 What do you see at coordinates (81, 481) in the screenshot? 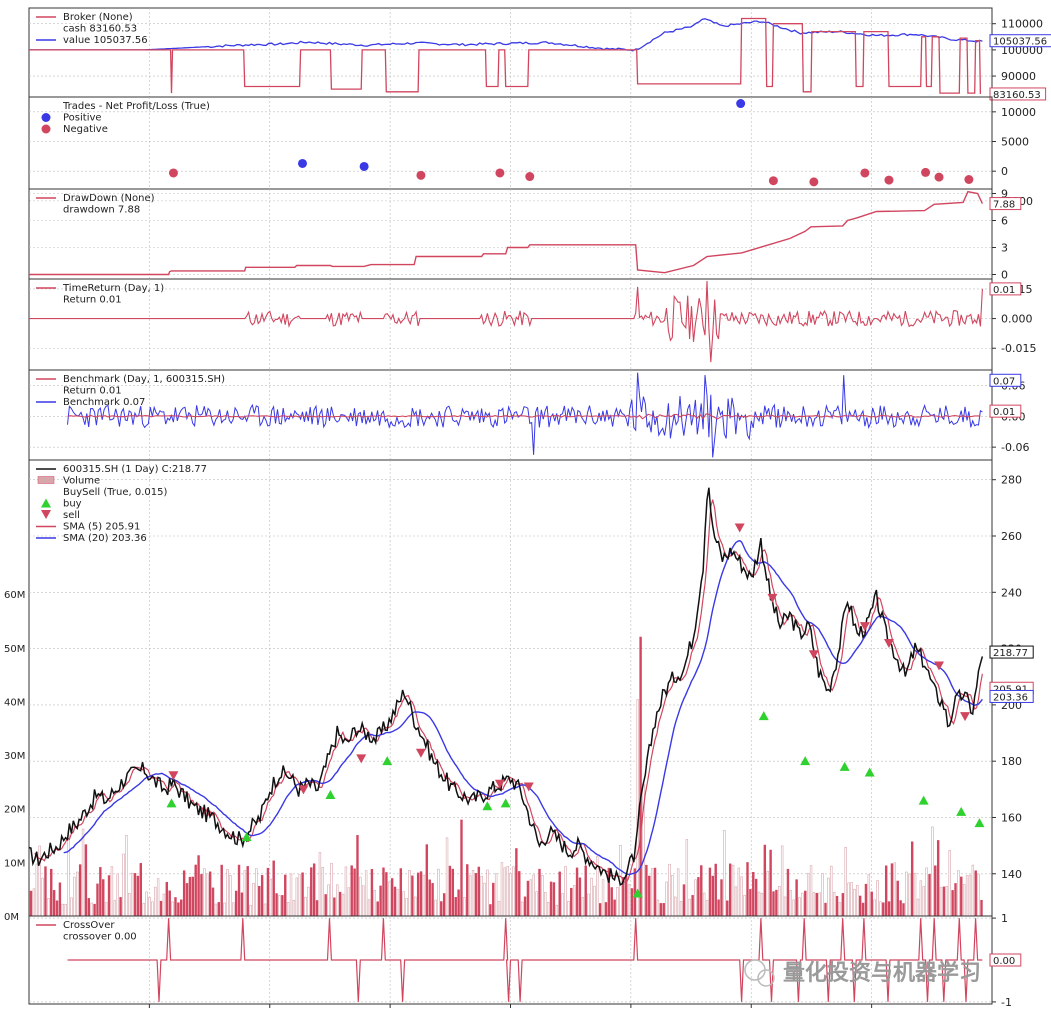
I see `legend-label: Volume` at bounding box center [81, 481].